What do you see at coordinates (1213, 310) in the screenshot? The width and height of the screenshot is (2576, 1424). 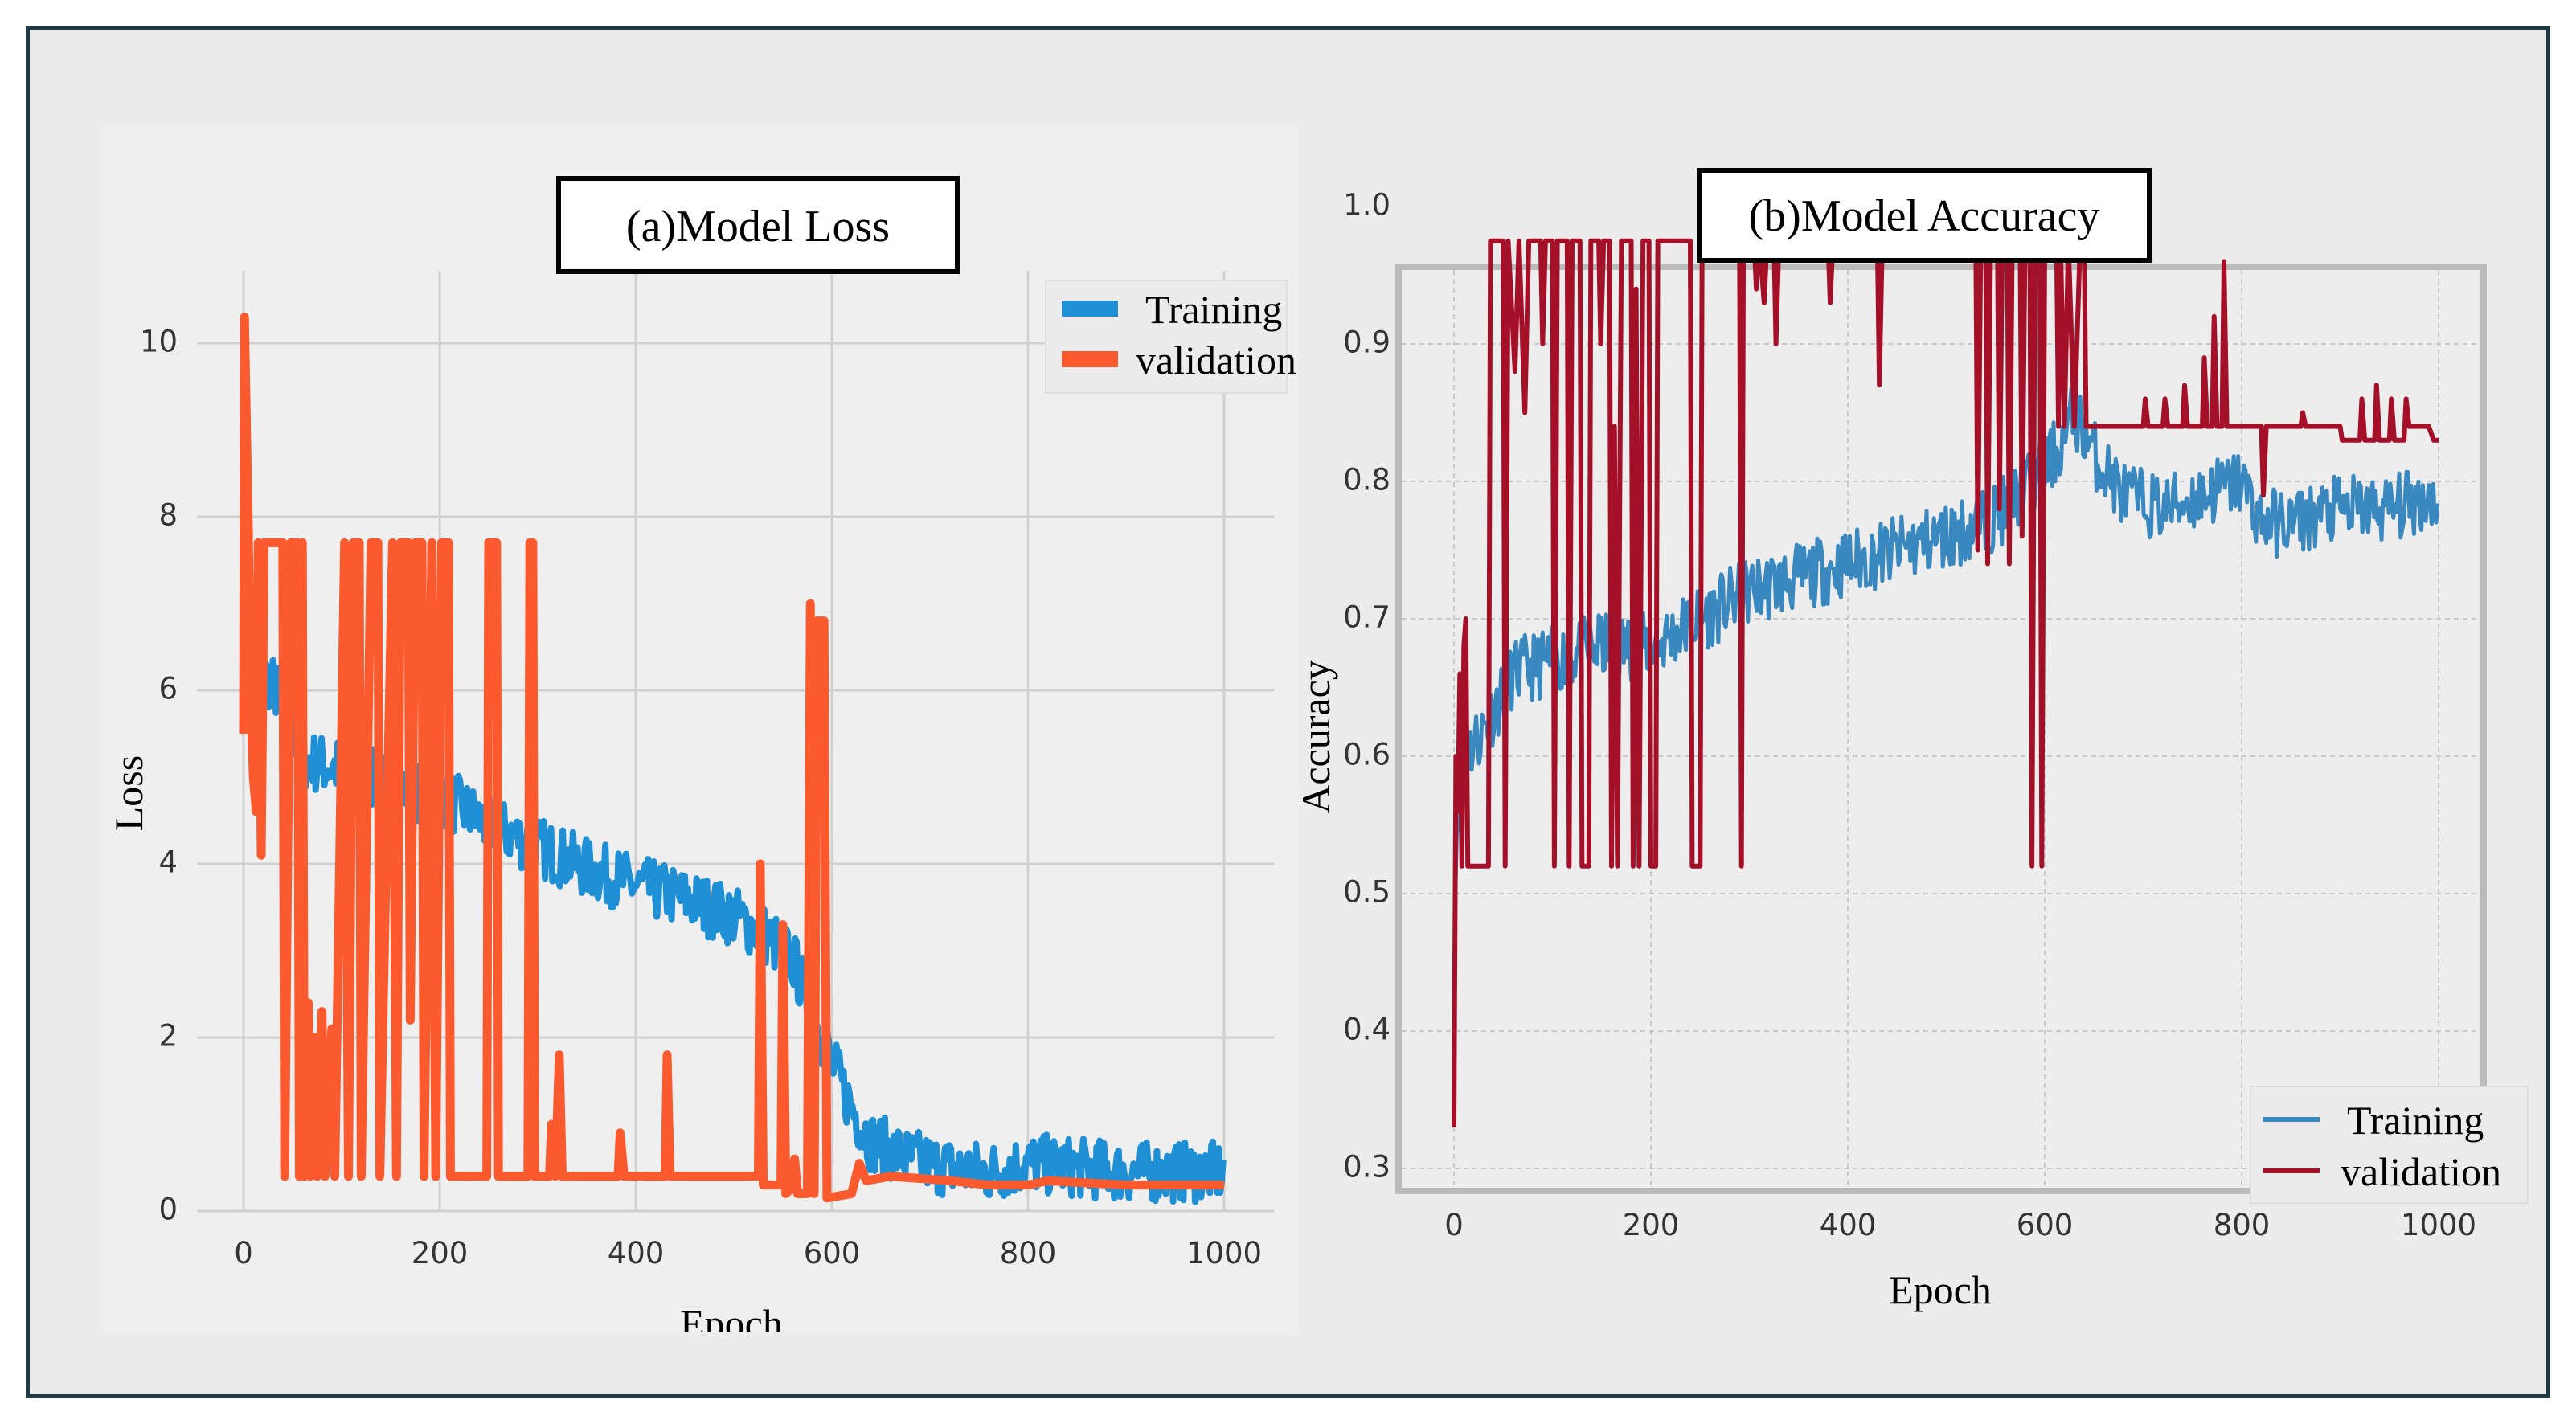 I see `loss-legend-training-label: Training` at bounding box center [1213, 310].